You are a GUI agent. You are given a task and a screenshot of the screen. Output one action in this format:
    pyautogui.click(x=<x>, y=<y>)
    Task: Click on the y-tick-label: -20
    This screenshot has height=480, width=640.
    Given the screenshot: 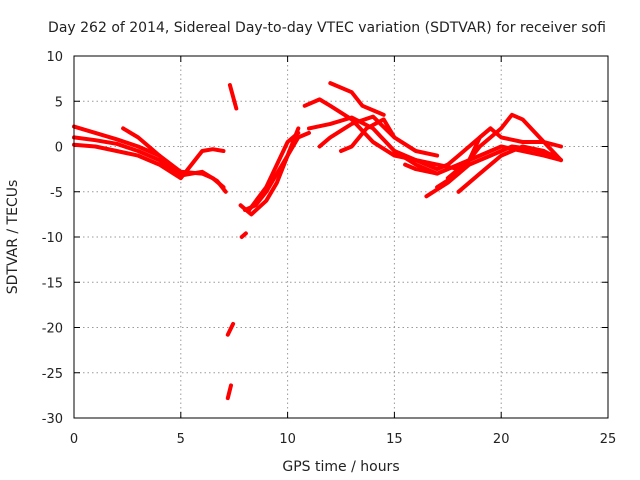 What is the action you would take?
    pyautogui.click(x=52, y=329)
    